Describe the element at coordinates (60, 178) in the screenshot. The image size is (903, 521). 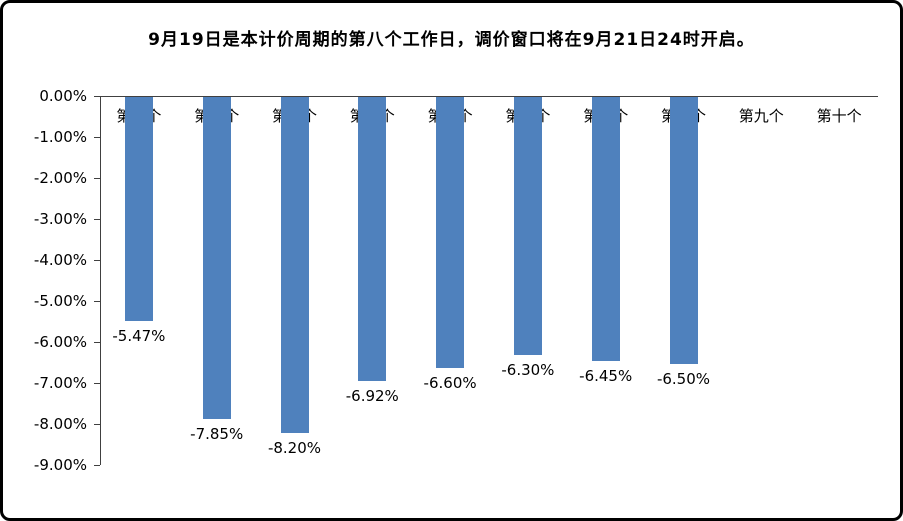
I see `y-tick-label: -2.00%` at that location.